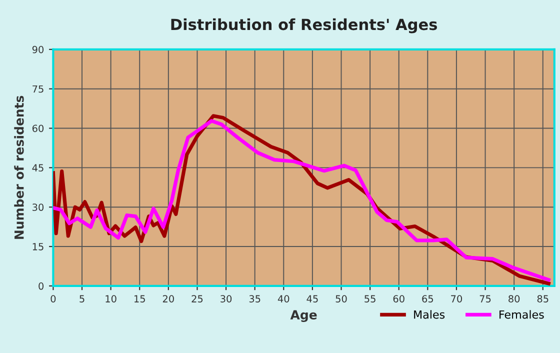 This screenshot has height=353, width=560. I want to click on legend-label: Females, so click(522, 314).